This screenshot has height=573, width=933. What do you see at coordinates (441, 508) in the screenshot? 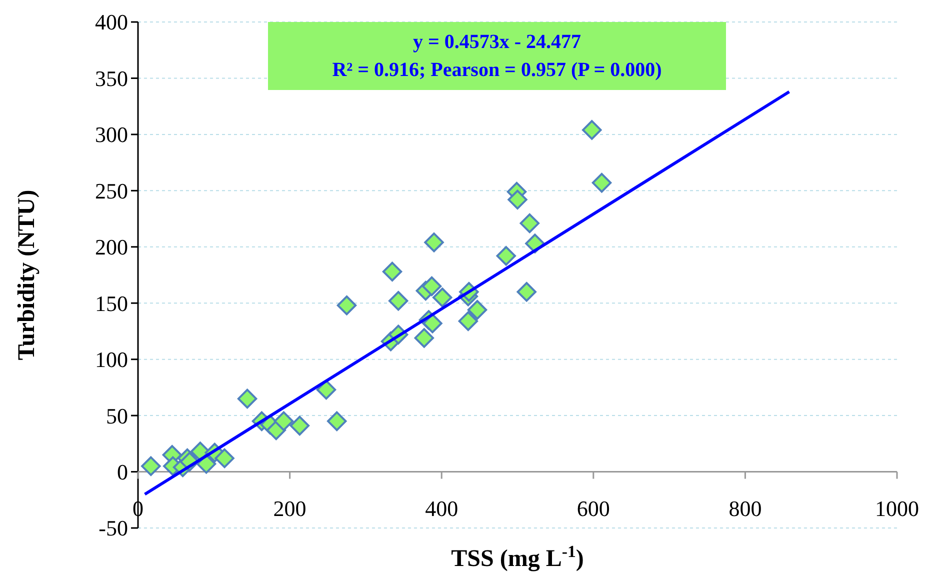
I see `x-tick-label: 400` at bounding box center [441, 508].